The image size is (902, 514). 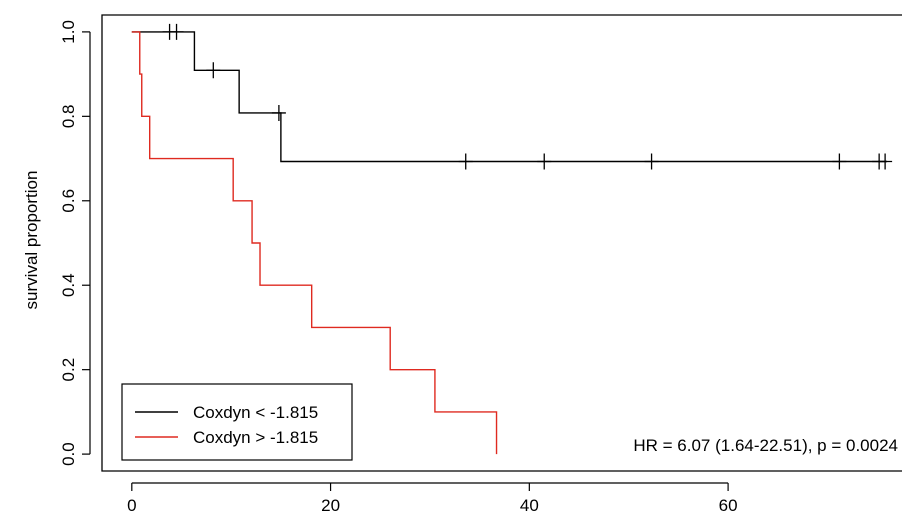 I want to click on x-tick-label: 40, so click(x=529, y=505).